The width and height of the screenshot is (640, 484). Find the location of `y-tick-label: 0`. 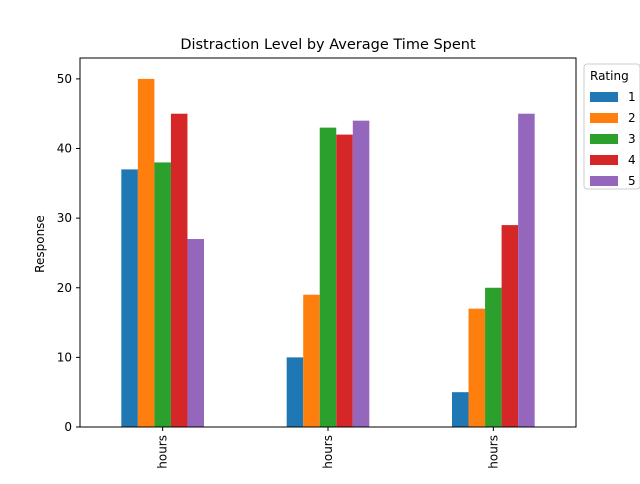

y-tick-label: 0 is located at coordinates (68, 427).